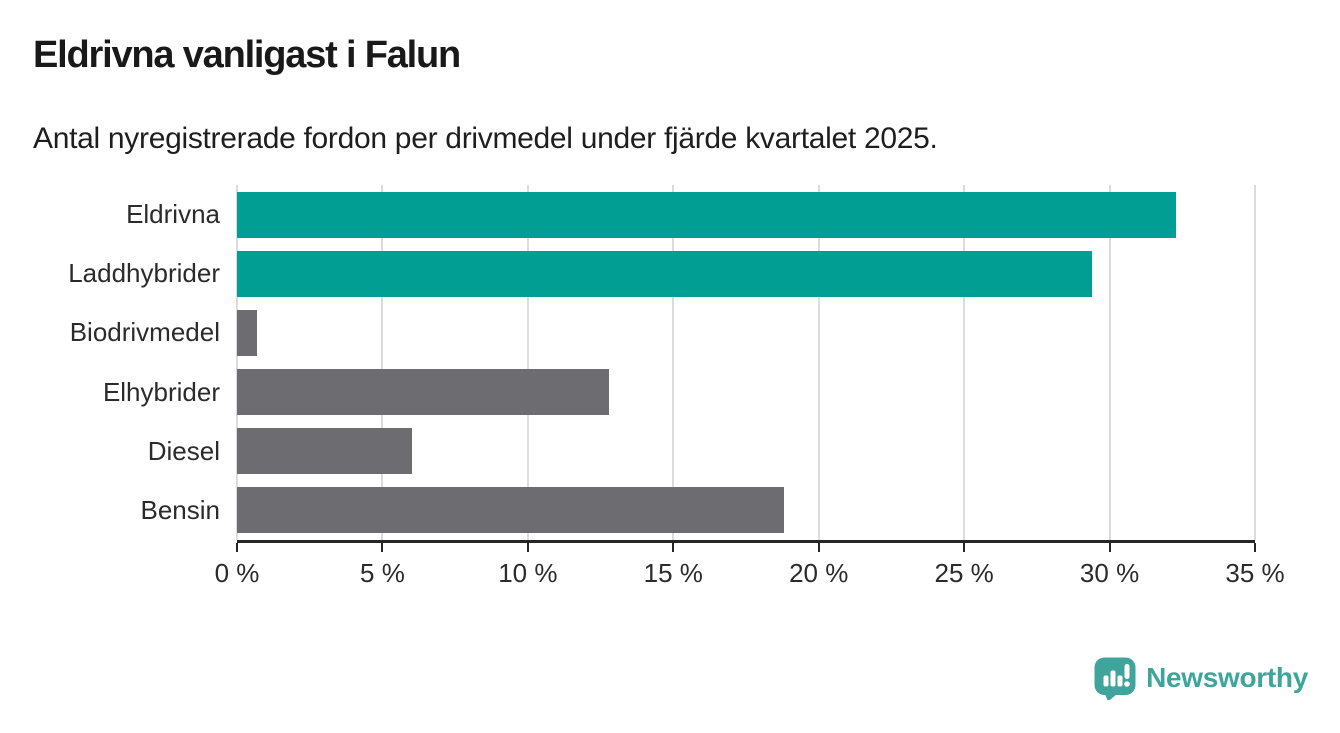 This screenshot has height=733, width=1340. I want to click on bar-diesel, so click(324, 451).